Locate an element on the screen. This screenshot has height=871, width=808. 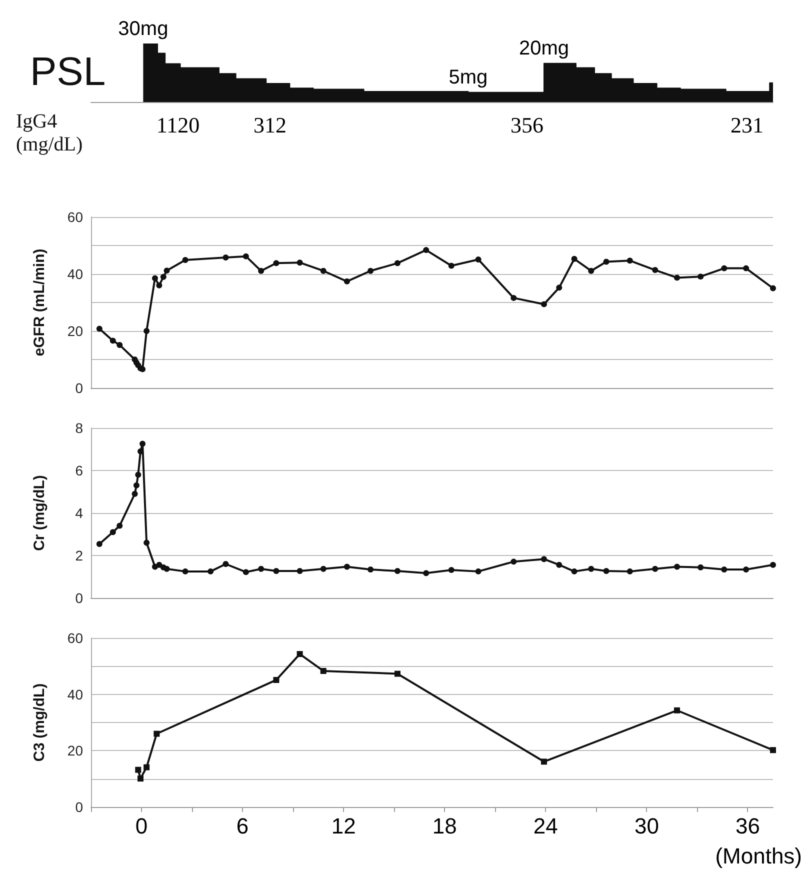
data-label: 30mg is located at coordinates (143, 29).